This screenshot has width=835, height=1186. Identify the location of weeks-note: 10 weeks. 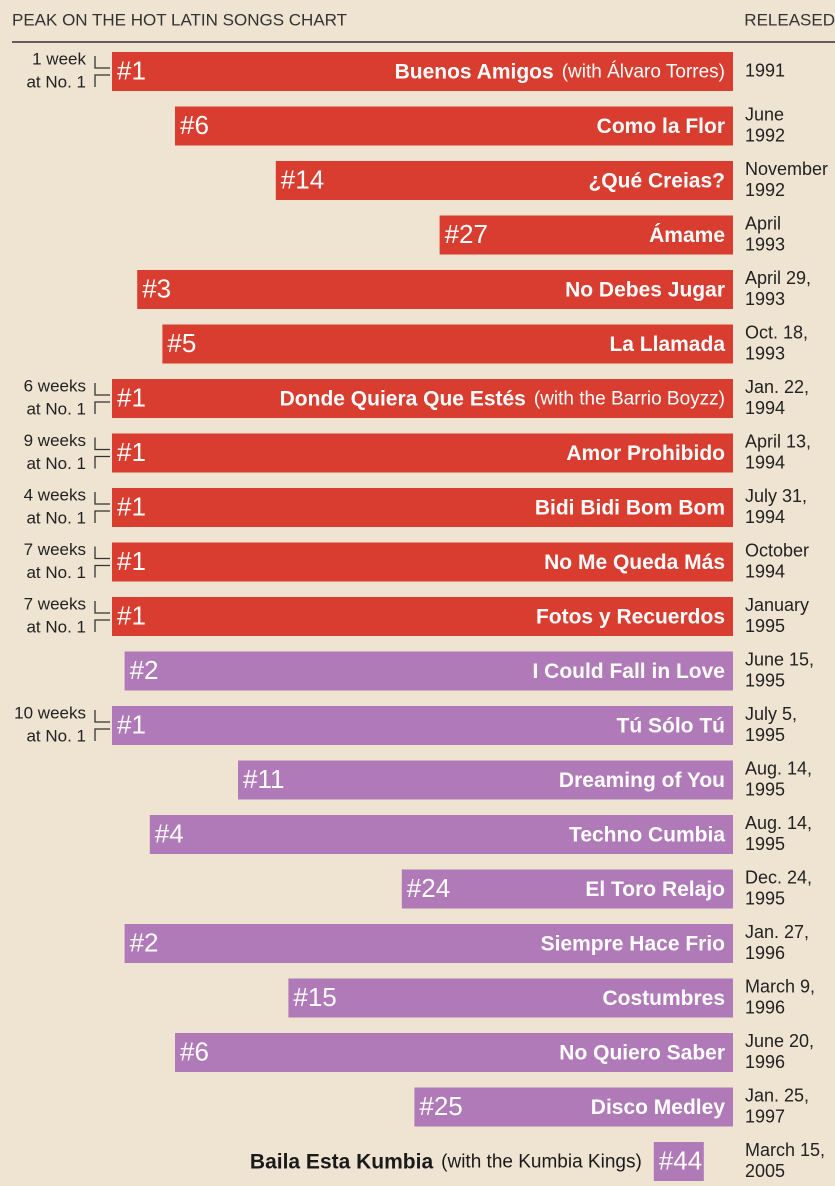
(50, 712).